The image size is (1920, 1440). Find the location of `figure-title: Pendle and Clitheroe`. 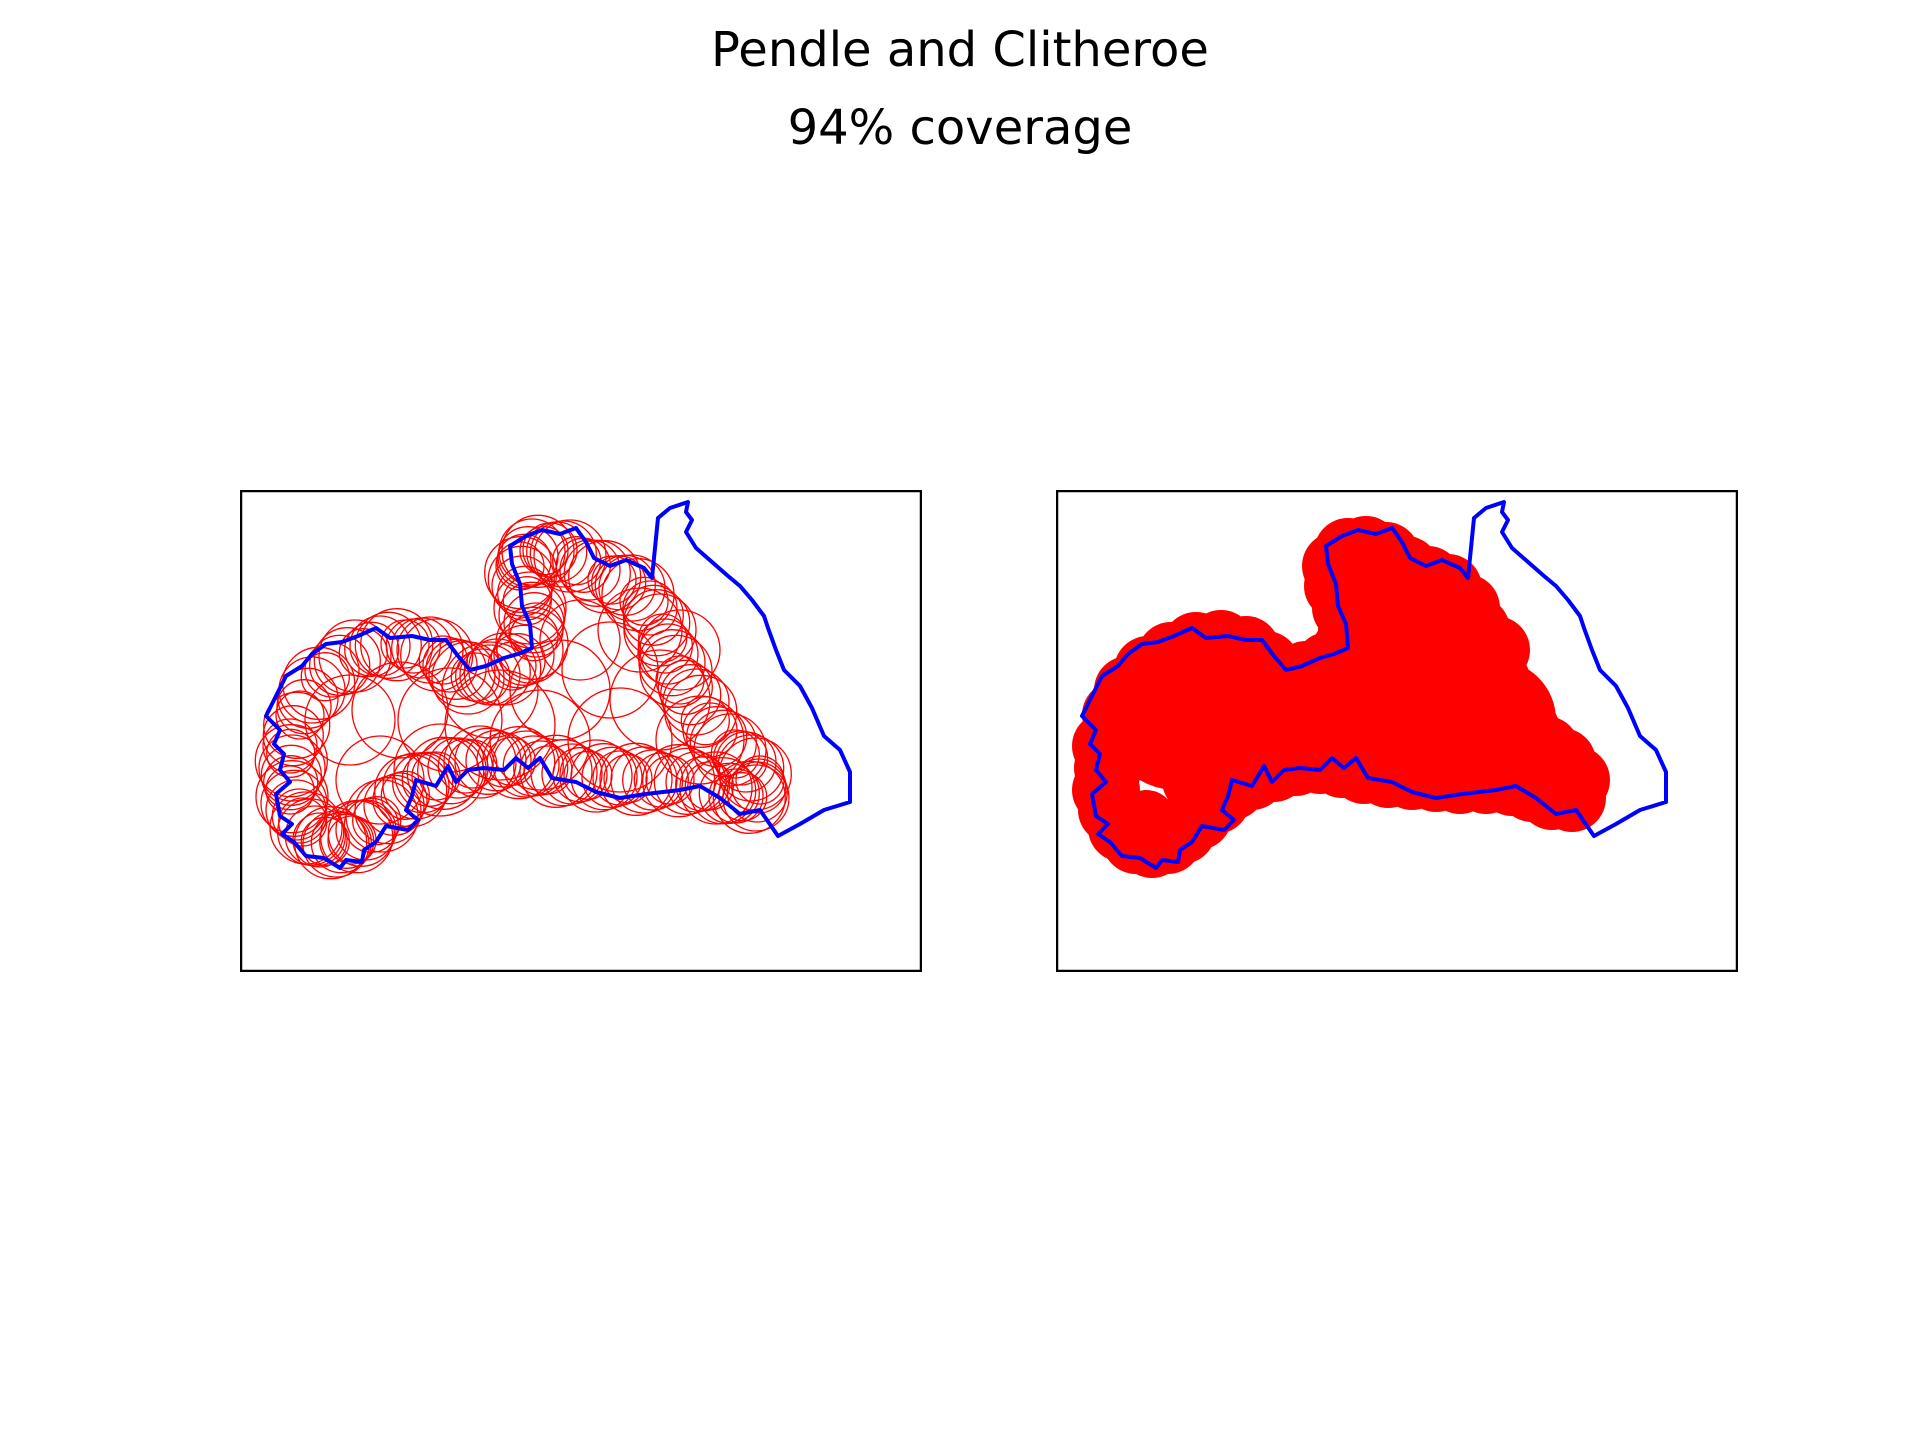

figure-title: Pendle and Clitheroe is located at coordinates (960, 50).